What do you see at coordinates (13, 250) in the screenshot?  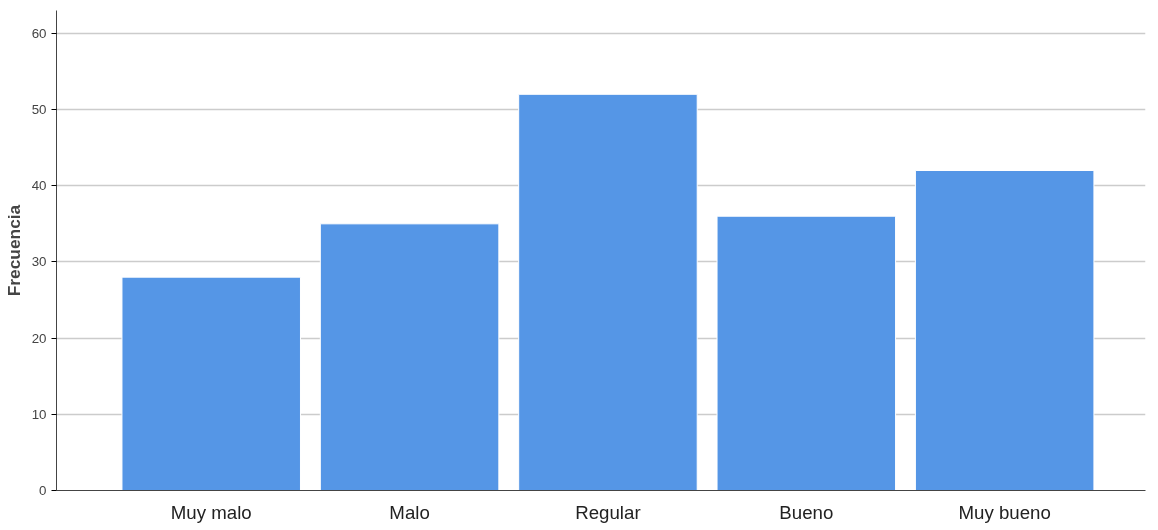 I see `y-axis-title: Frecuencia` at bounding box center [13, 250].